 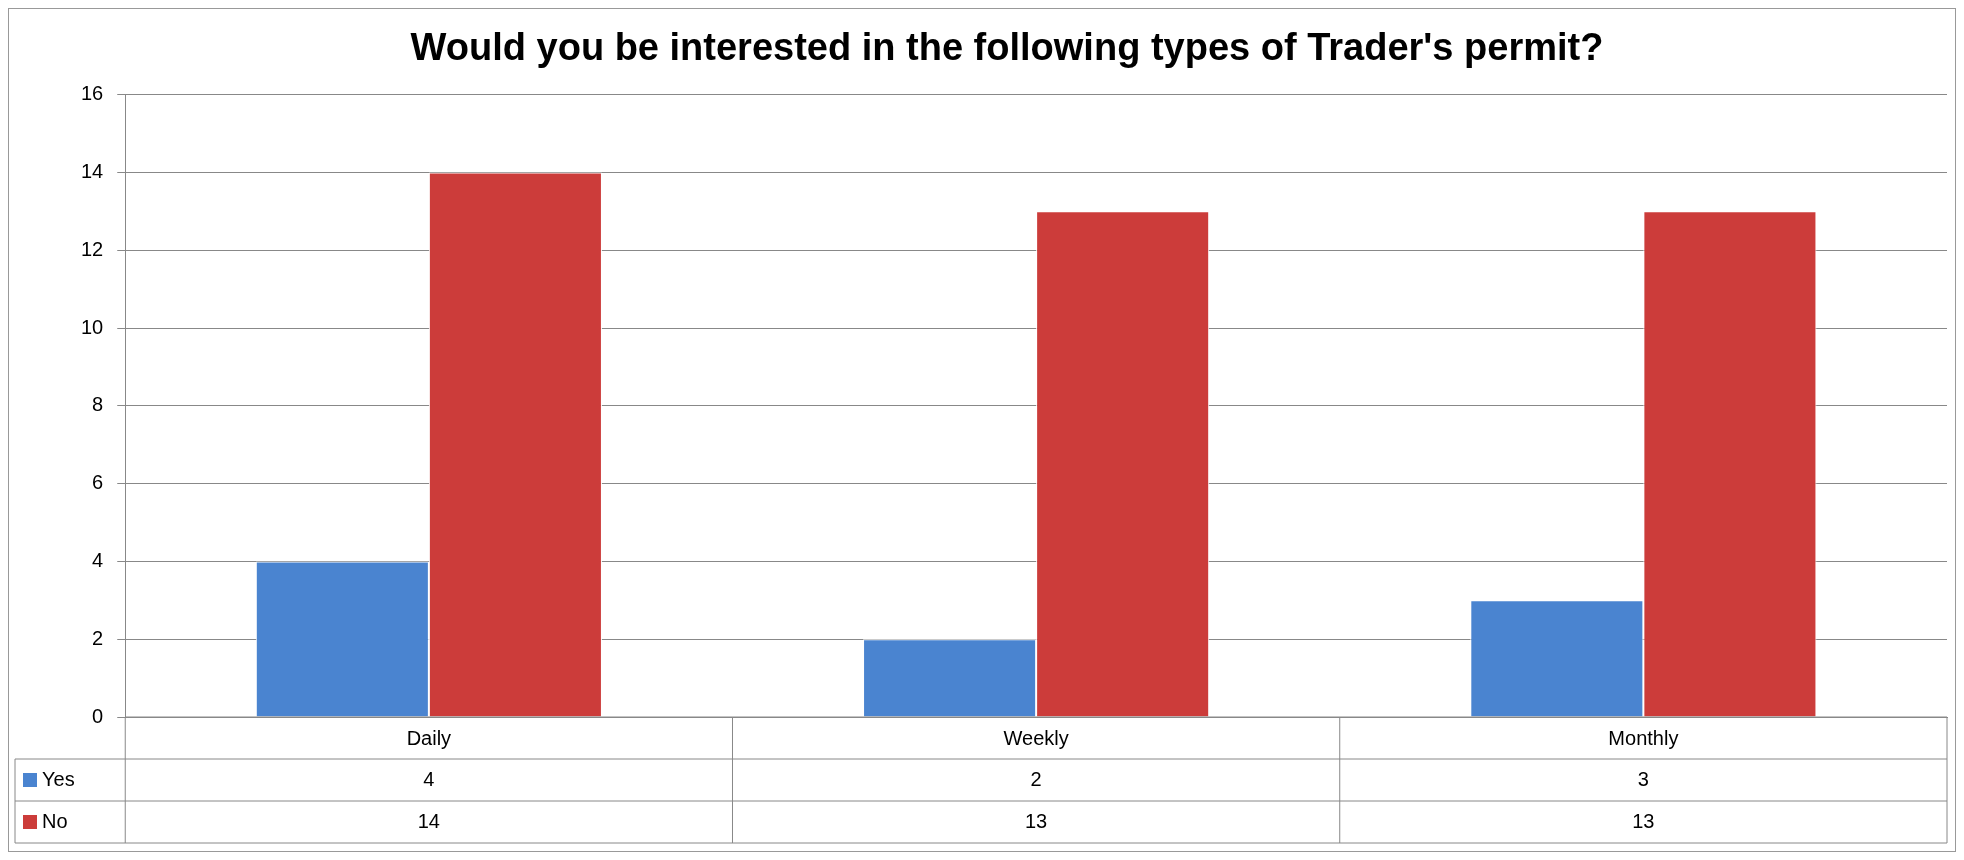 I want to click on data-label: 4, so click(x=429, y=778).